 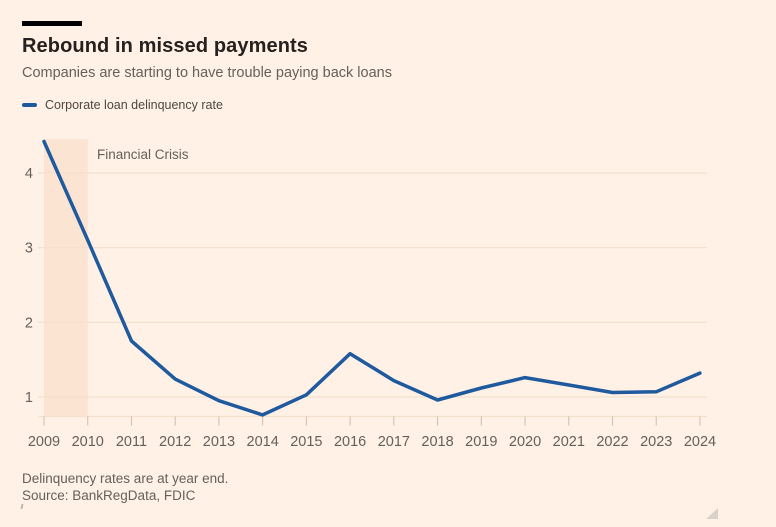 What do you see at coordinates (131, 442) in the screenshot?
I see `x-tick-label: 2011` at bounding box center [131, 442].